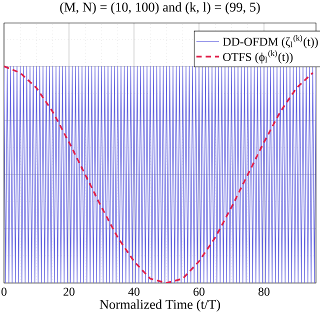 Image resolution: width=320 pixels, height=320 pixels. What do you see at coordinates (160, 8) in the screenshot?
I see `chart-title: (M, N) = (10, 100) and (k, l) = (99, 5)` at bounding box center [160, 8].